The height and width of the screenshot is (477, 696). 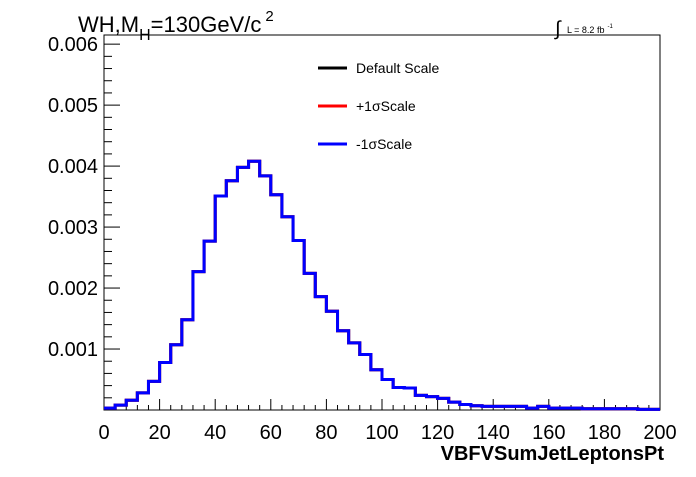 I want to click on x-tick-label: 100, so click(x=381, y=433).